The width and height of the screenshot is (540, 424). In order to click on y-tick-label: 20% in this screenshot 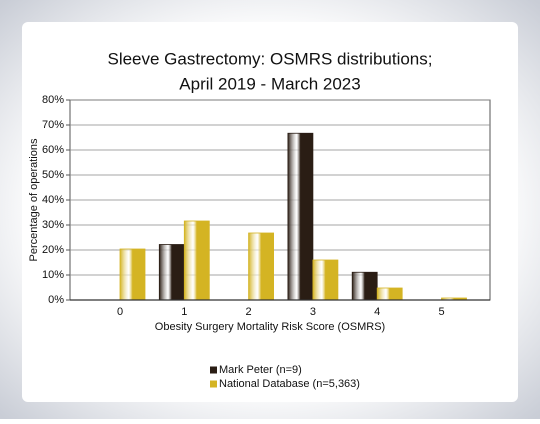, I will do `click(53, 250)`.